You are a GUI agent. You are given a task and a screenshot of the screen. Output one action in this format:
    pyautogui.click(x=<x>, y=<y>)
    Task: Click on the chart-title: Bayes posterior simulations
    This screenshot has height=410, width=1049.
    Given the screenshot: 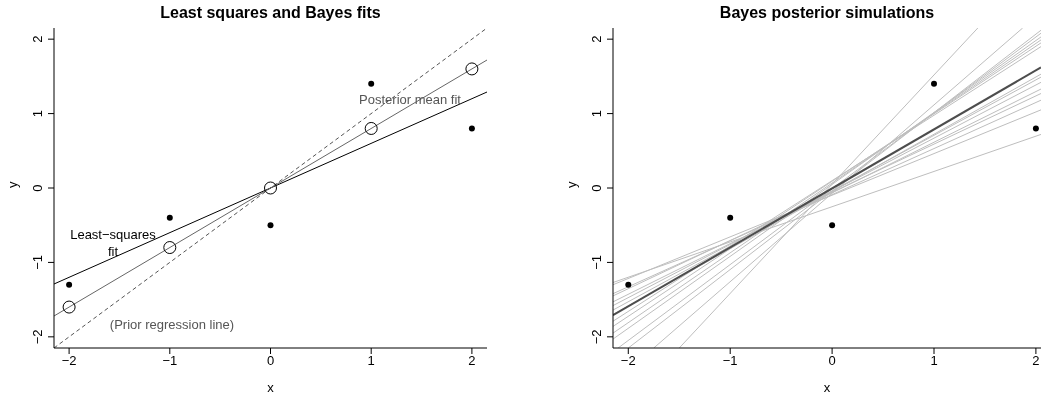 What is the action you would take?
    pyautogui.click(x=827, y=13)
    